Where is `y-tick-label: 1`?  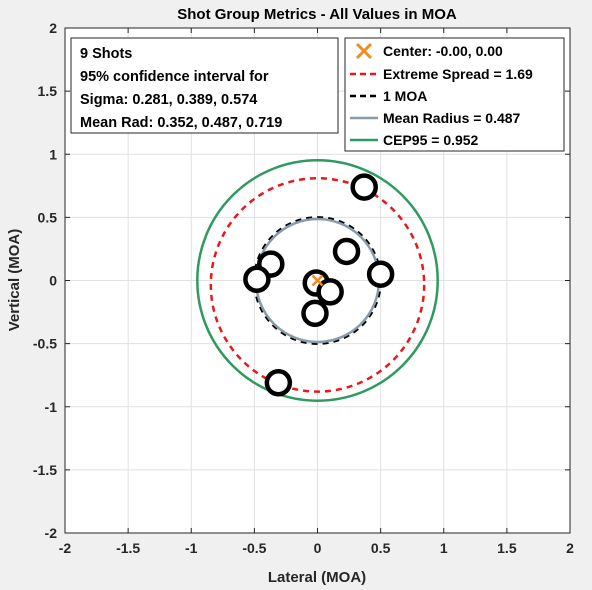 y-tick-label: 1 is located at coordinates (53, 154).